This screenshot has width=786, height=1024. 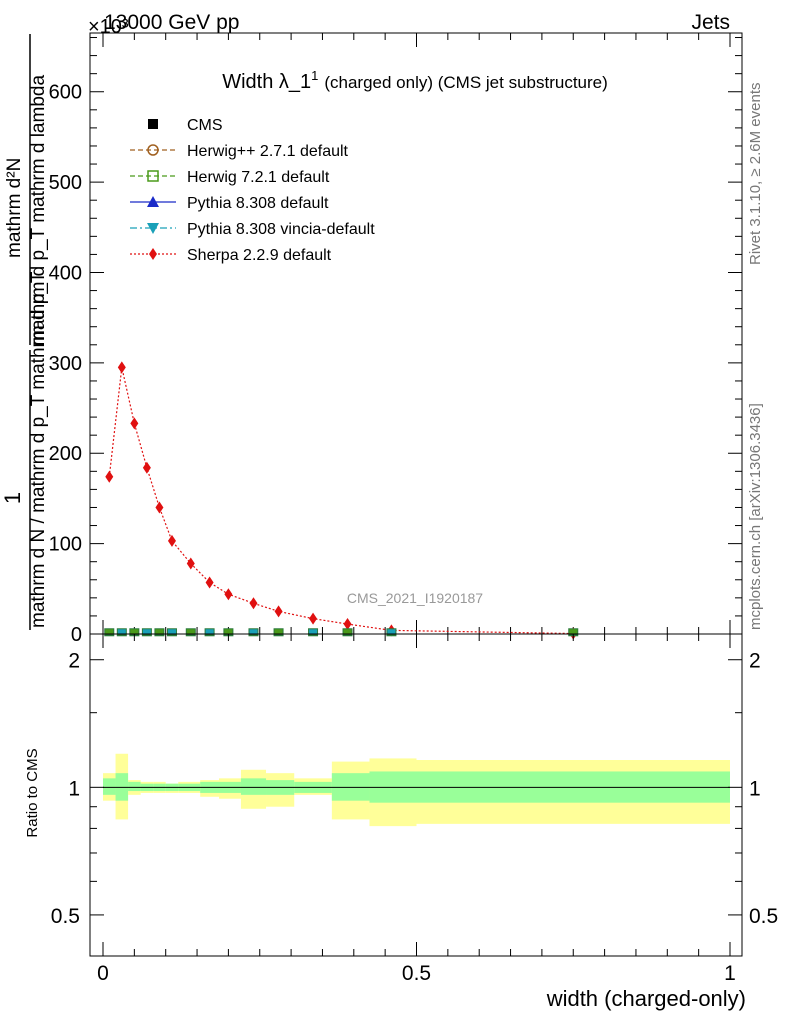 What do you see at coordinates (730, 973) in the screenshot?
I see `x-tick-label: 1` at bounding box center [730, 973].